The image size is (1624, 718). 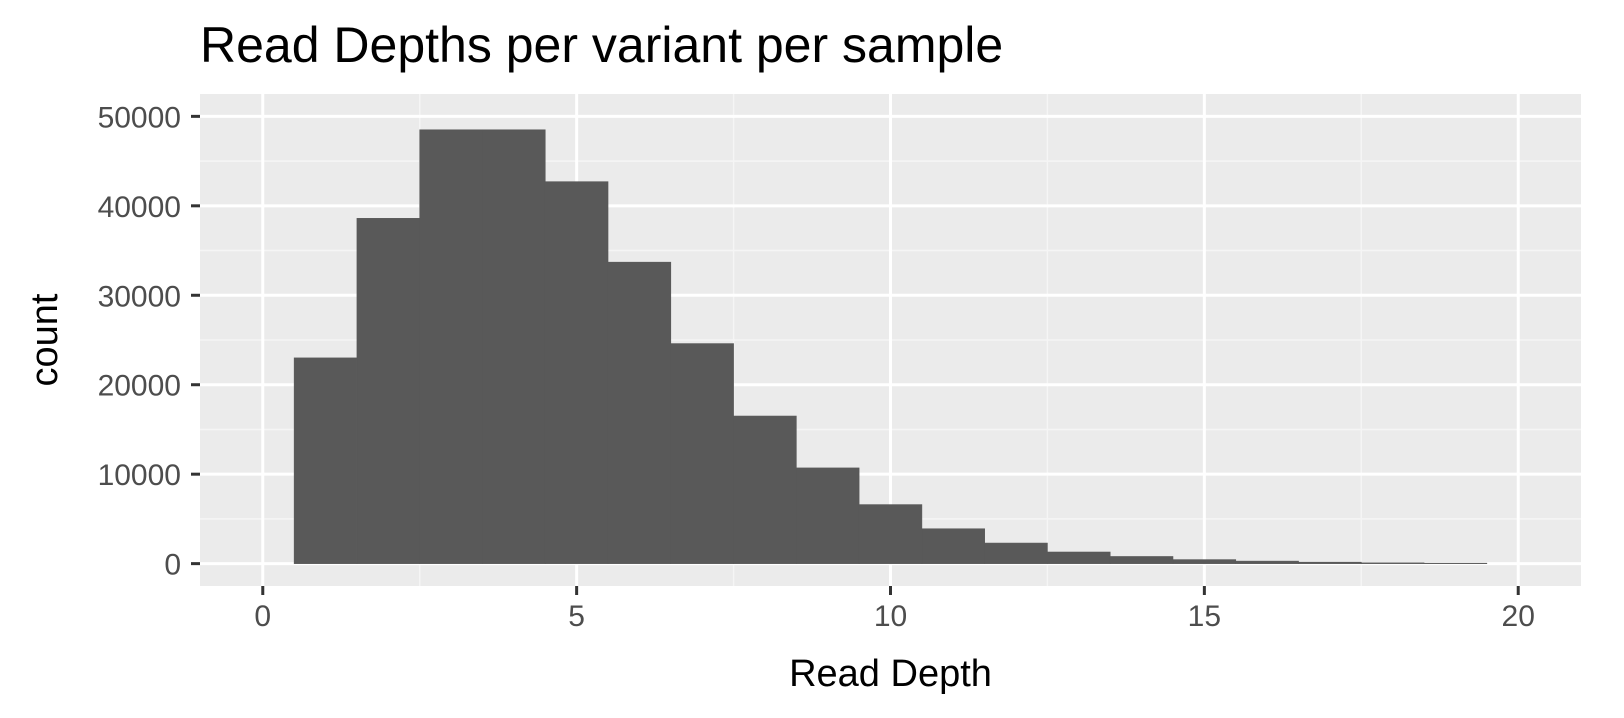 What do you see at coordinates (139, 386) in the screenshot?
I see `y-tick-label: 20000` at bounding box center [139, 386].